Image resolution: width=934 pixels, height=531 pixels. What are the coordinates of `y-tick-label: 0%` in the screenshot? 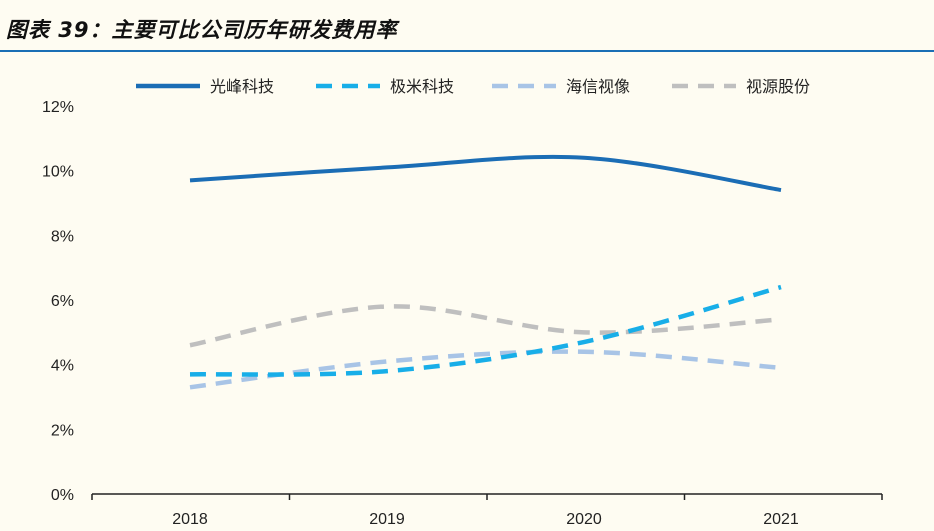 It's located at (62, 495).